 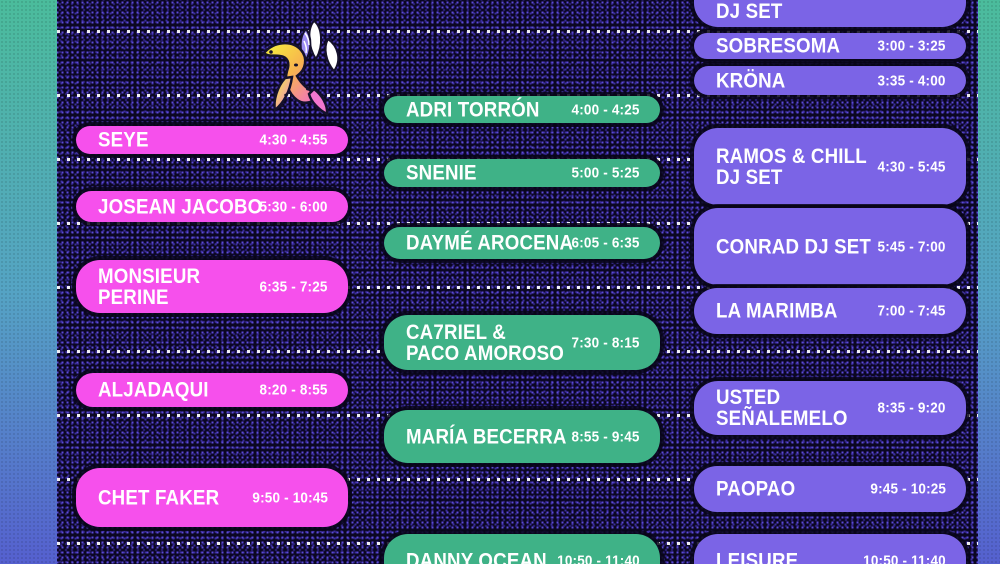 What do you see at coordinates (911, 46) in the screenshot?
I see `set-time: 3:00 - 3:25` at bounding box center [911, 46].